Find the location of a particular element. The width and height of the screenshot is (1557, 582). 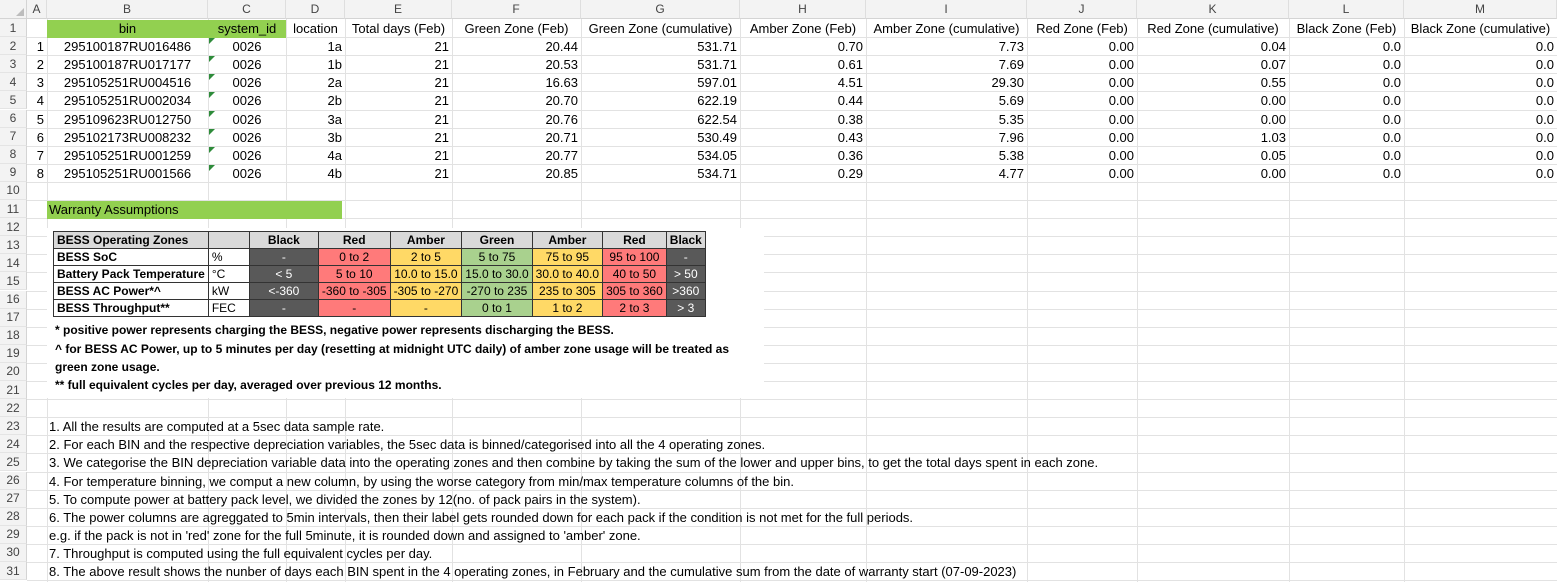

cell-i9: 4.77 is located at coordinates (1011, 173).